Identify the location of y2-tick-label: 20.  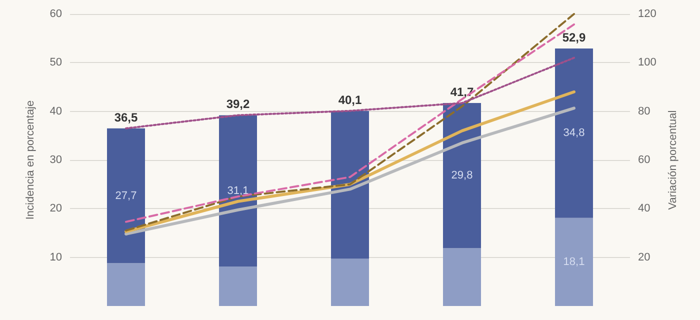
(644, 257).